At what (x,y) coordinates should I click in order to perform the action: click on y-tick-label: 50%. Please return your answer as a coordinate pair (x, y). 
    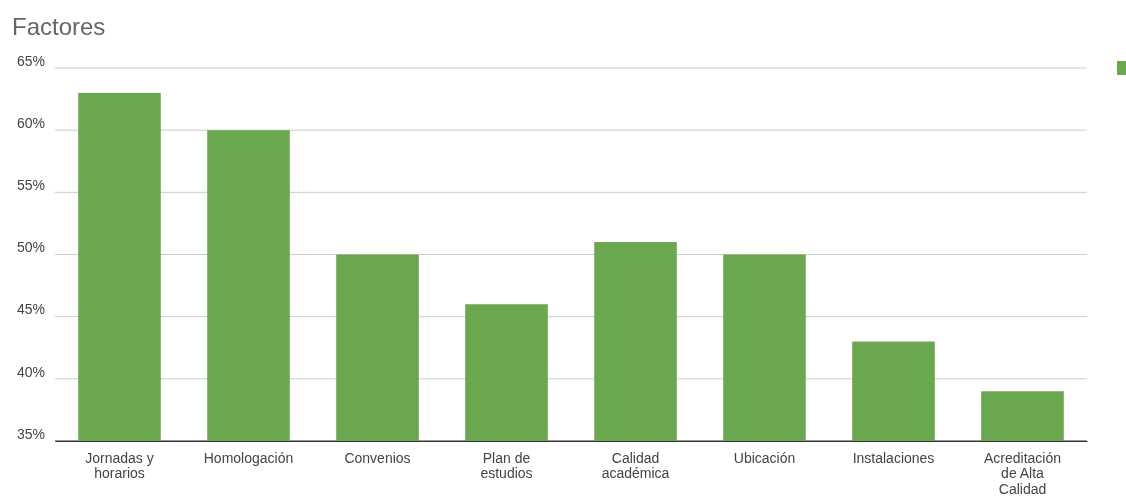
    Looking at the image, I should click on (30, 247).